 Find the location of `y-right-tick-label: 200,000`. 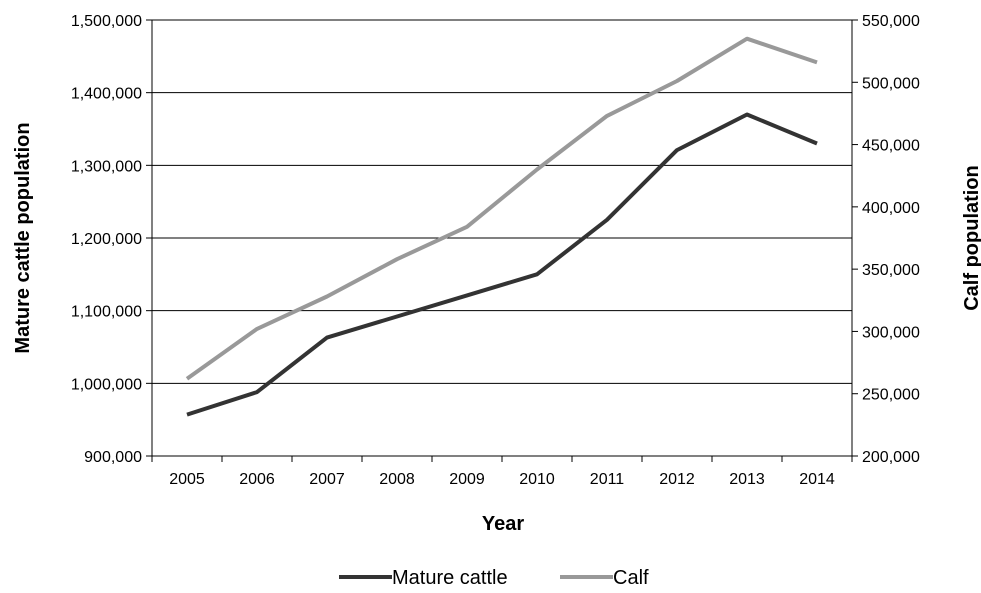

y-right-tick-label: 200,000 is located at coordinates (891, 457).